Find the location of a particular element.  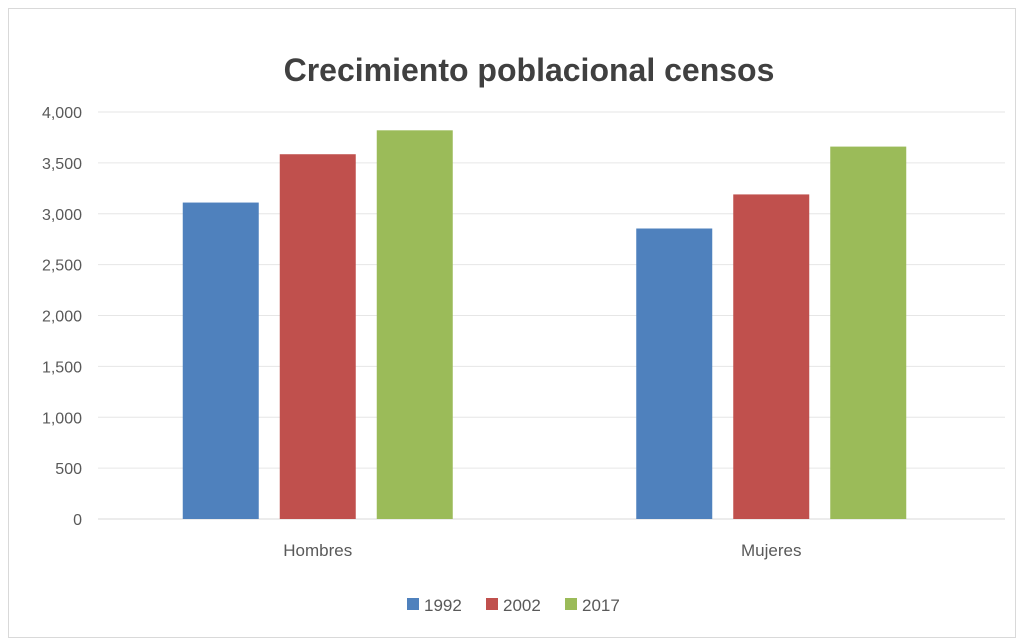

bar-mujeres-2017 is located at coordinates (868, 332).